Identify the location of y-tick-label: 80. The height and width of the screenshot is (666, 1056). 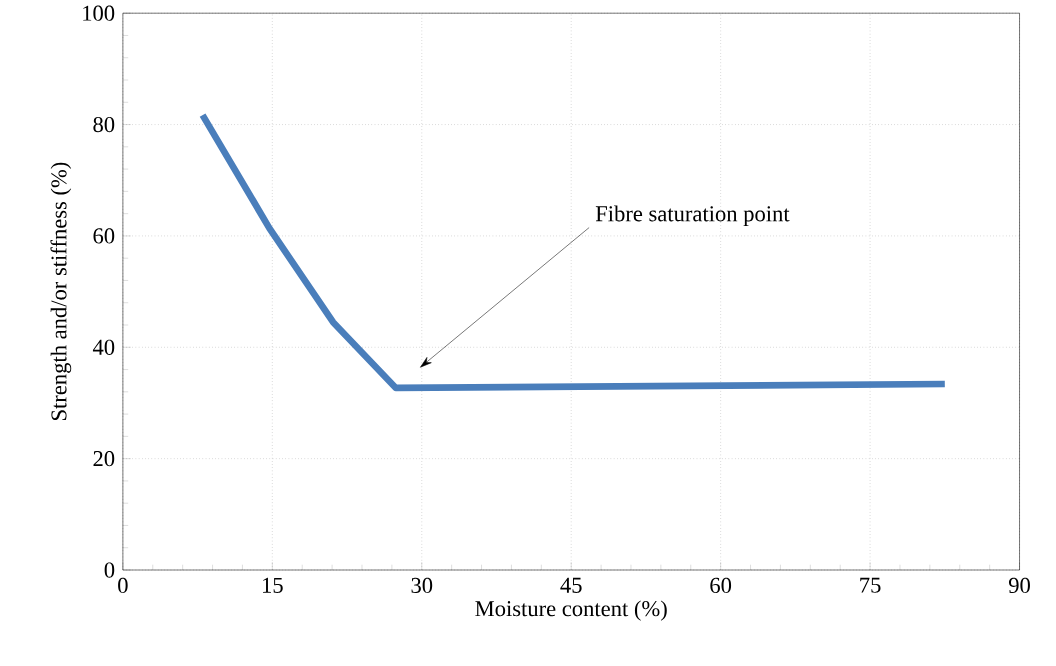
(104, 124).